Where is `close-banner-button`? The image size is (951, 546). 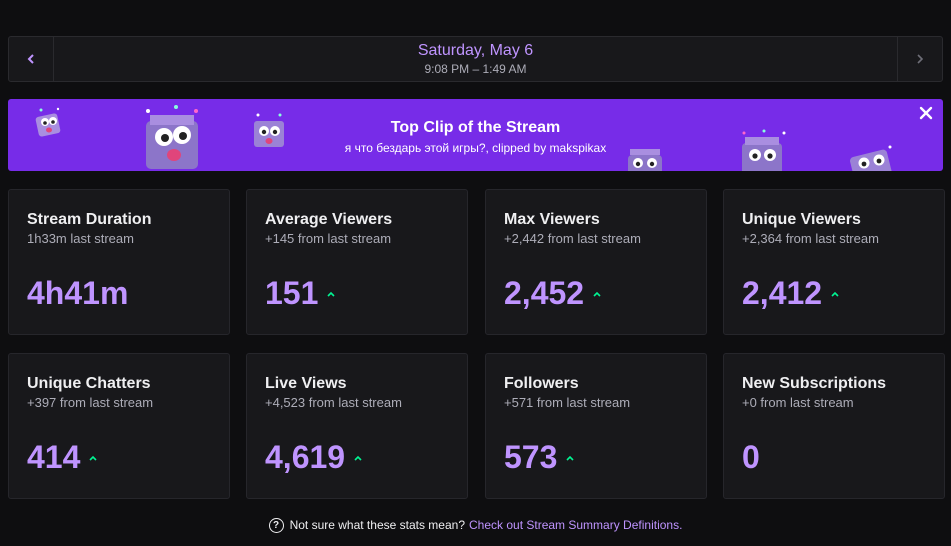
close-banner-button is located at coordinates (926, 114).